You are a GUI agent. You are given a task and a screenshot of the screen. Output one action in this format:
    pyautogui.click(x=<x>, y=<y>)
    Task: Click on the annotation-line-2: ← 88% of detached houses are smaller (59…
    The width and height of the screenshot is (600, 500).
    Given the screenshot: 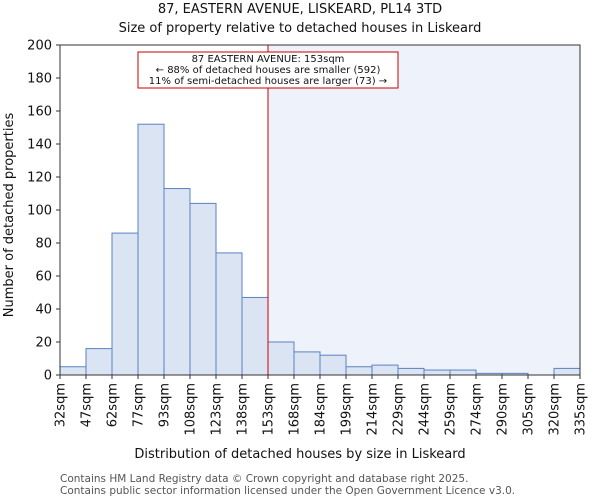 What is the action you would take?
    pyautogui.click(x=268, y=70)
    